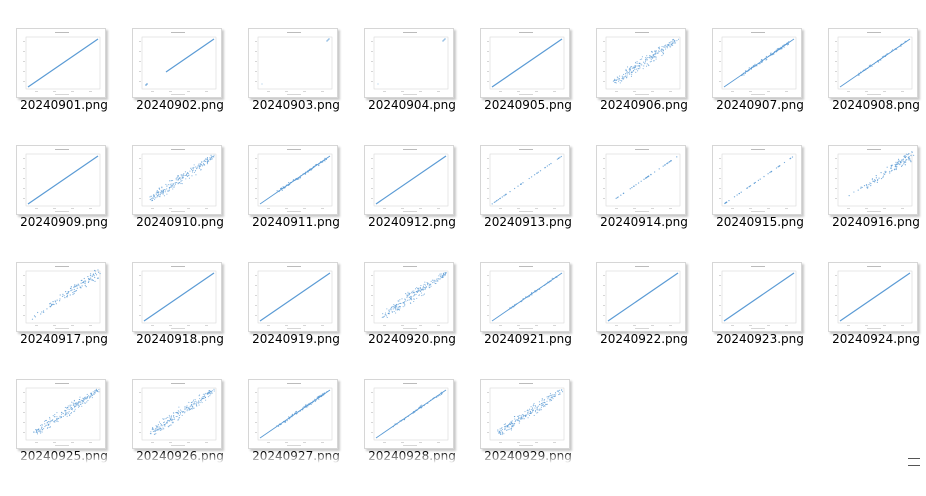  Describe the element at coordinates (528, 105) in the screenshot. I see `file-name-label: 20240905.png` at that location.